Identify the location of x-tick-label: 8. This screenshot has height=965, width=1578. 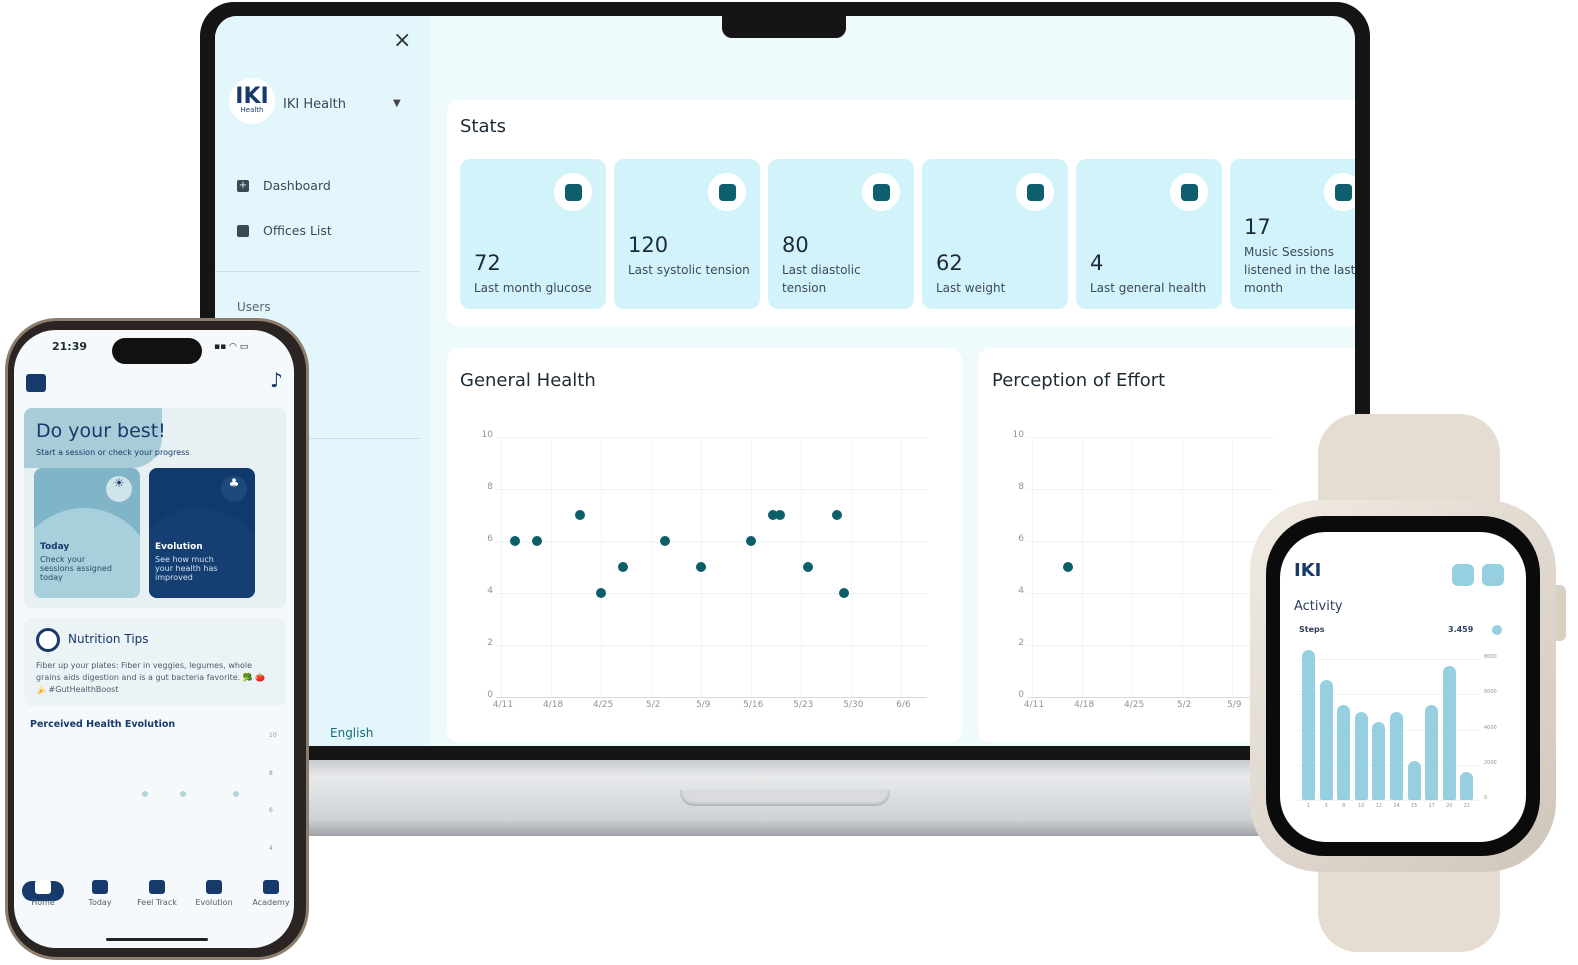
(1344, 806).